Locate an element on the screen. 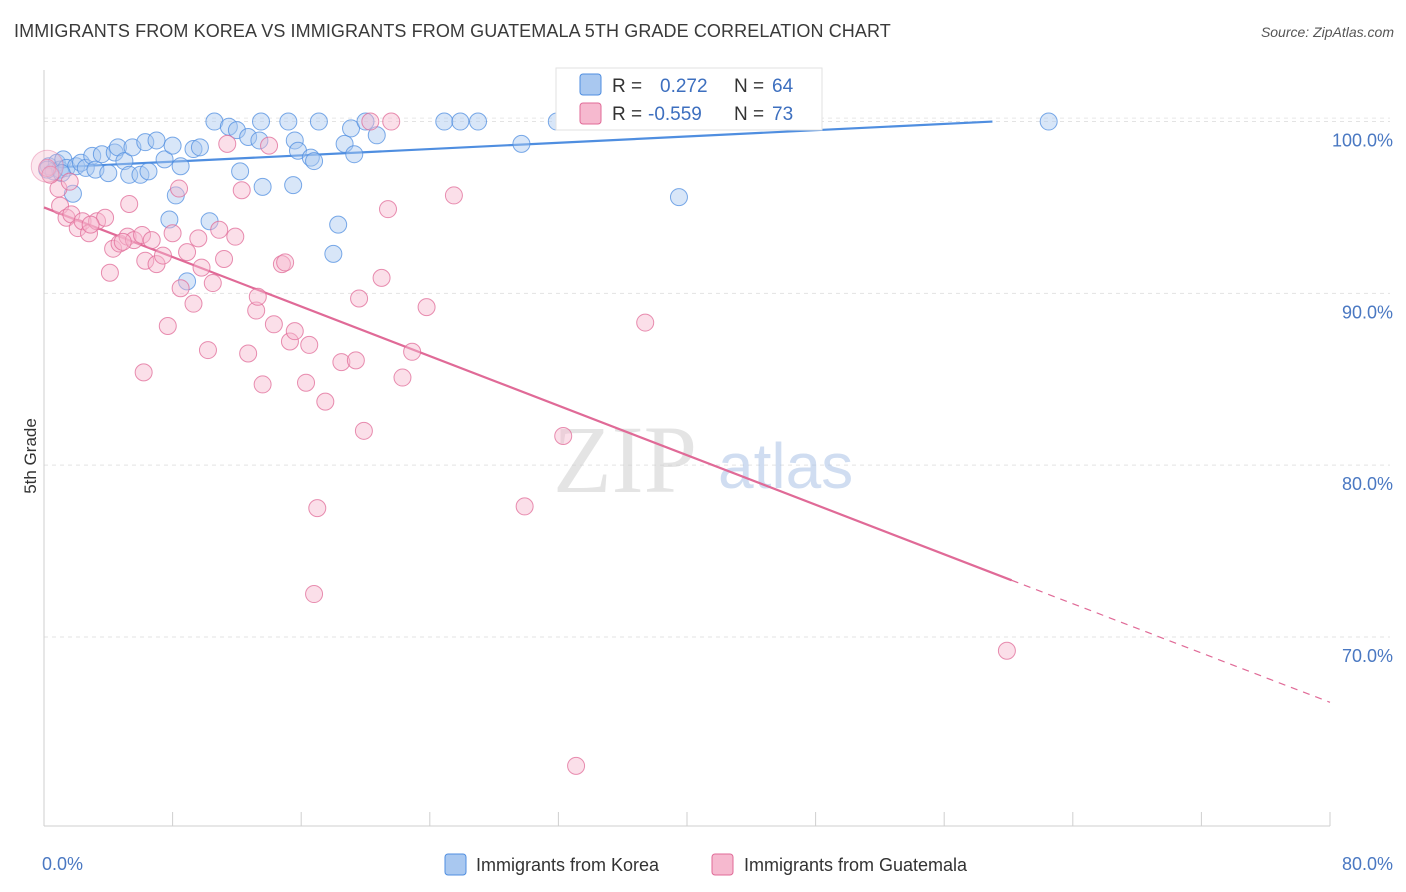 This screenshot has width=1406, height=892. guatemala-r-label: R = is located at coordinates (627, 114).